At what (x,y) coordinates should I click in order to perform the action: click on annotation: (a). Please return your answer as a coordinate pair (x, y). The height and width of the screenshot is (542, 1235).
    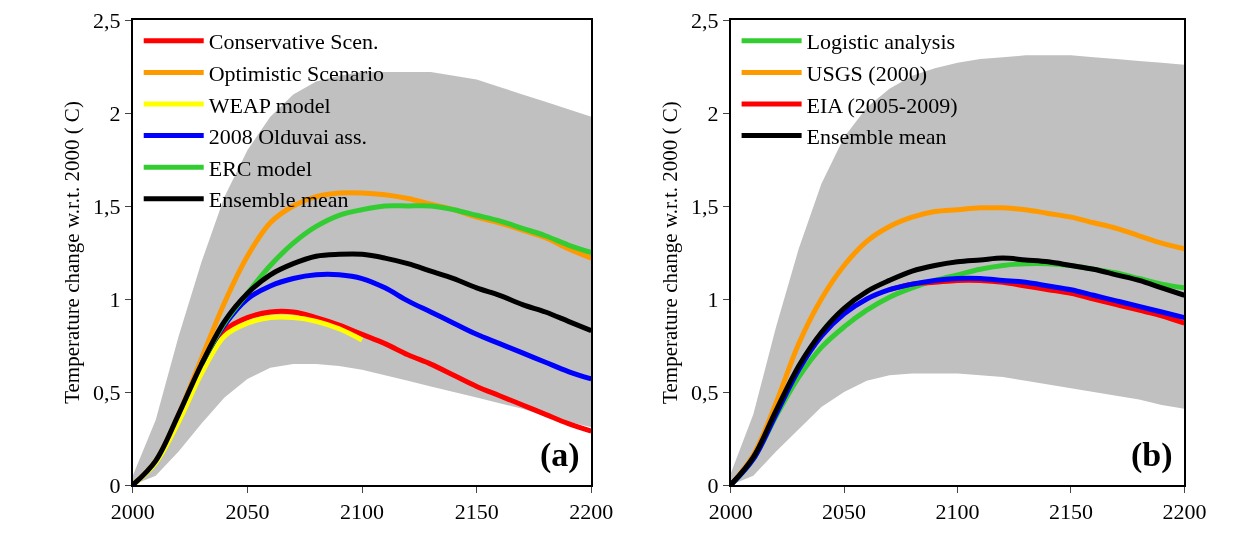
    Looking at the image, I should click on (560, 455).